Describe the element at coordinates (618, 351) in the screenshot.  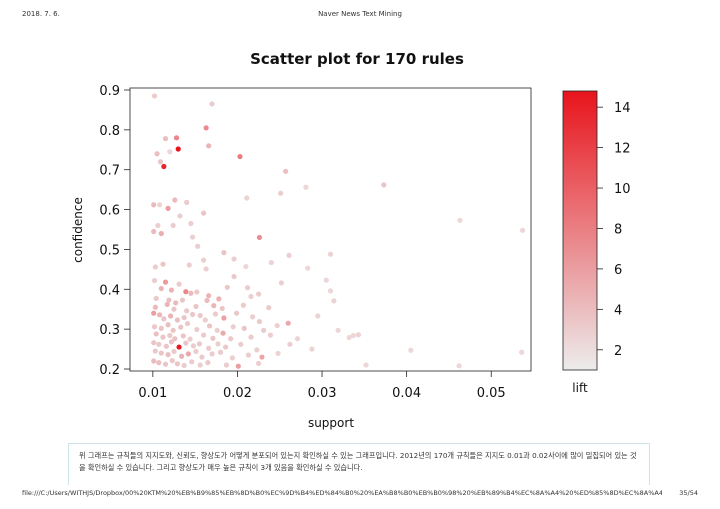
I see `legend-tick-label: 2` at that location.